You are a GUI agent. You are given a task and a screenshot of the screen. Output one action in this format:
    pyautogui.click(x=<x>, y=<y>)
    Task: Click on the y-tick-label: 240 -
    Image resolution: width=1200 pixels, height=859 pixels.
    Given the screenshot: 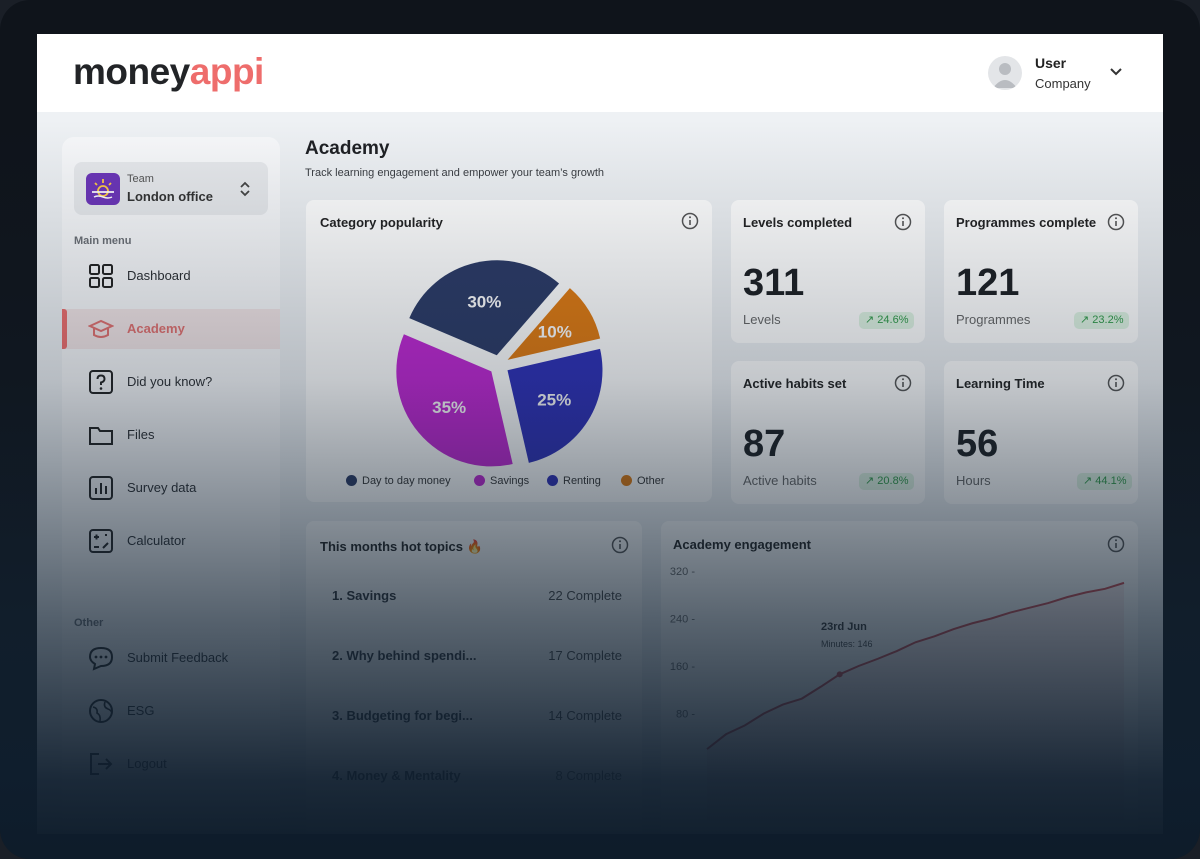 What is the action you would take?
    pyautogui.click(x=682, y=620)
    